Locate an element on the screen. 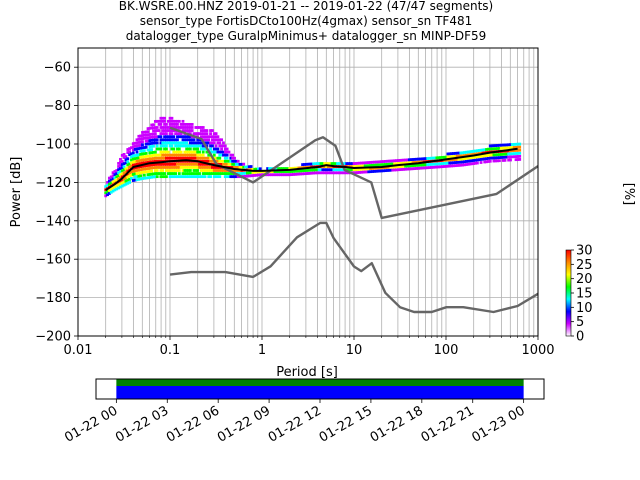 This screenshot has height=480, width=640. colorbar-tick-label: 5 is located at coordinates (580, 322).